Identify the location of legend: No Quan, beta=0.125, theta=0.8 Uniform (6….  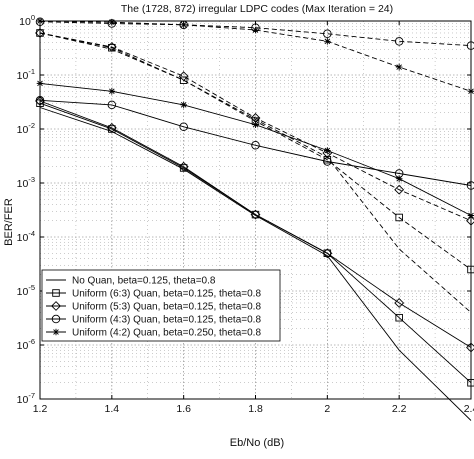
(161, 305).